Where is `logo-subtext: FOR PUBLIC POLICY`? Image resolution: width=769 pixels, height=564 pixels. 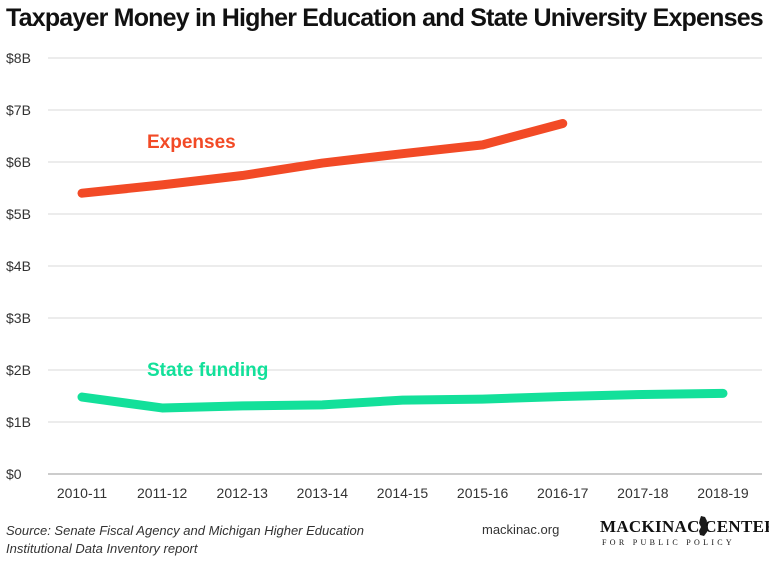
logo-subtext: FOR PUBLIC POLICY is located at coordinates (669, 542).